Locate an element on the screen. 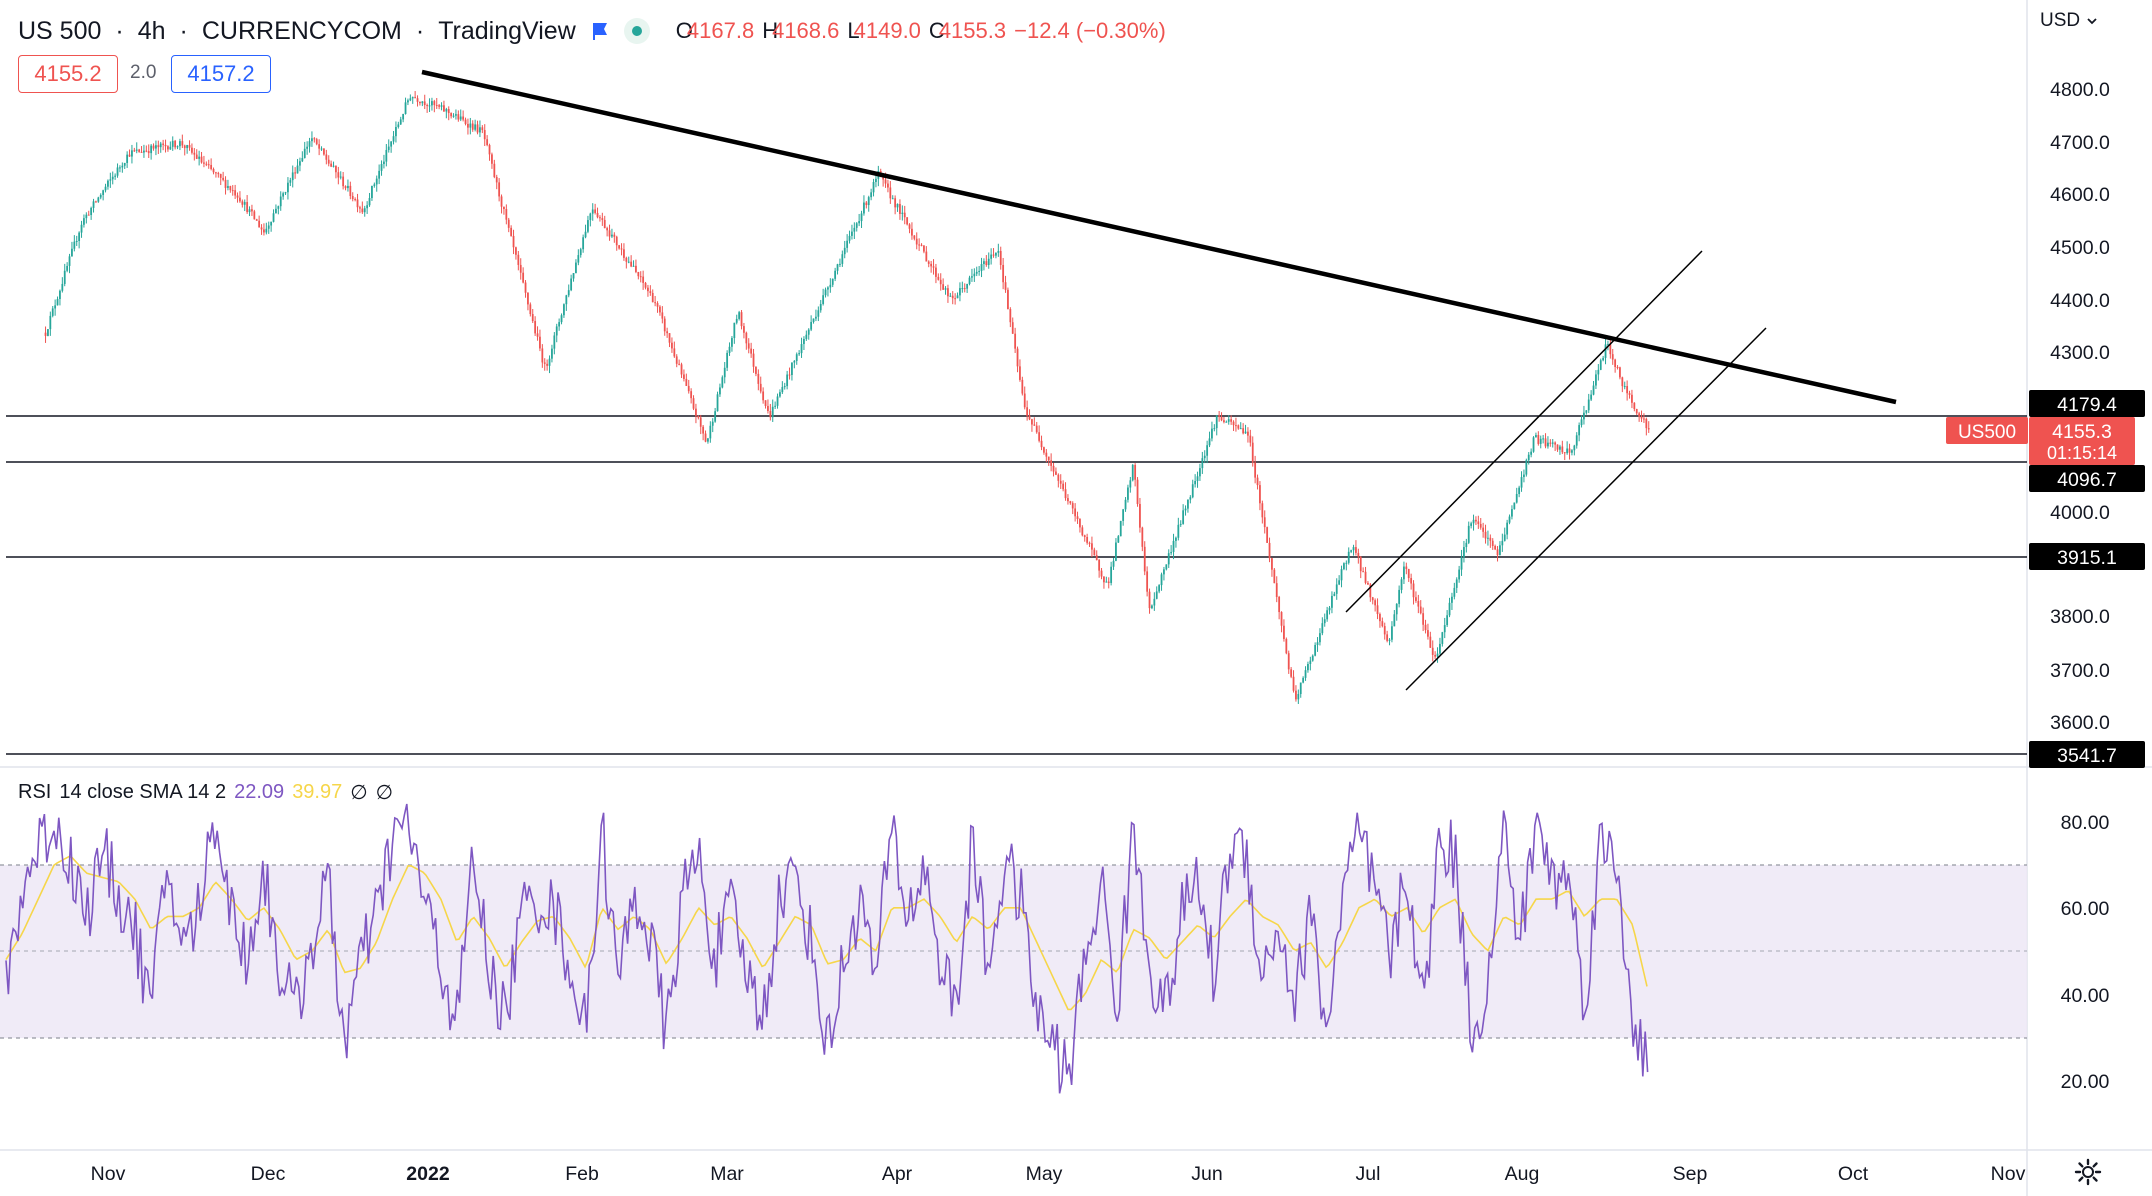  blue-flag-icon is located at coordinates (600, 31).